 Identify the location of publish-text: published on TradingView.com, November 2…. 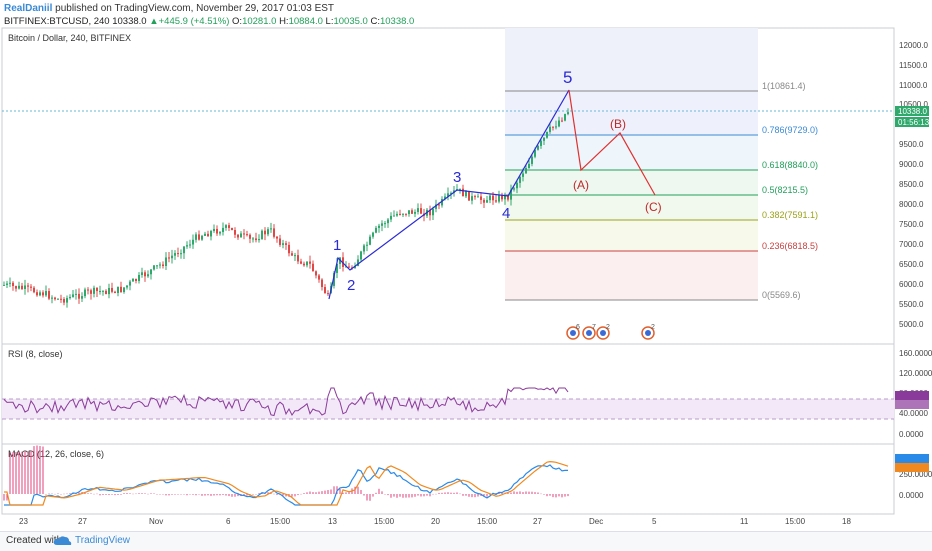
(193, 8).